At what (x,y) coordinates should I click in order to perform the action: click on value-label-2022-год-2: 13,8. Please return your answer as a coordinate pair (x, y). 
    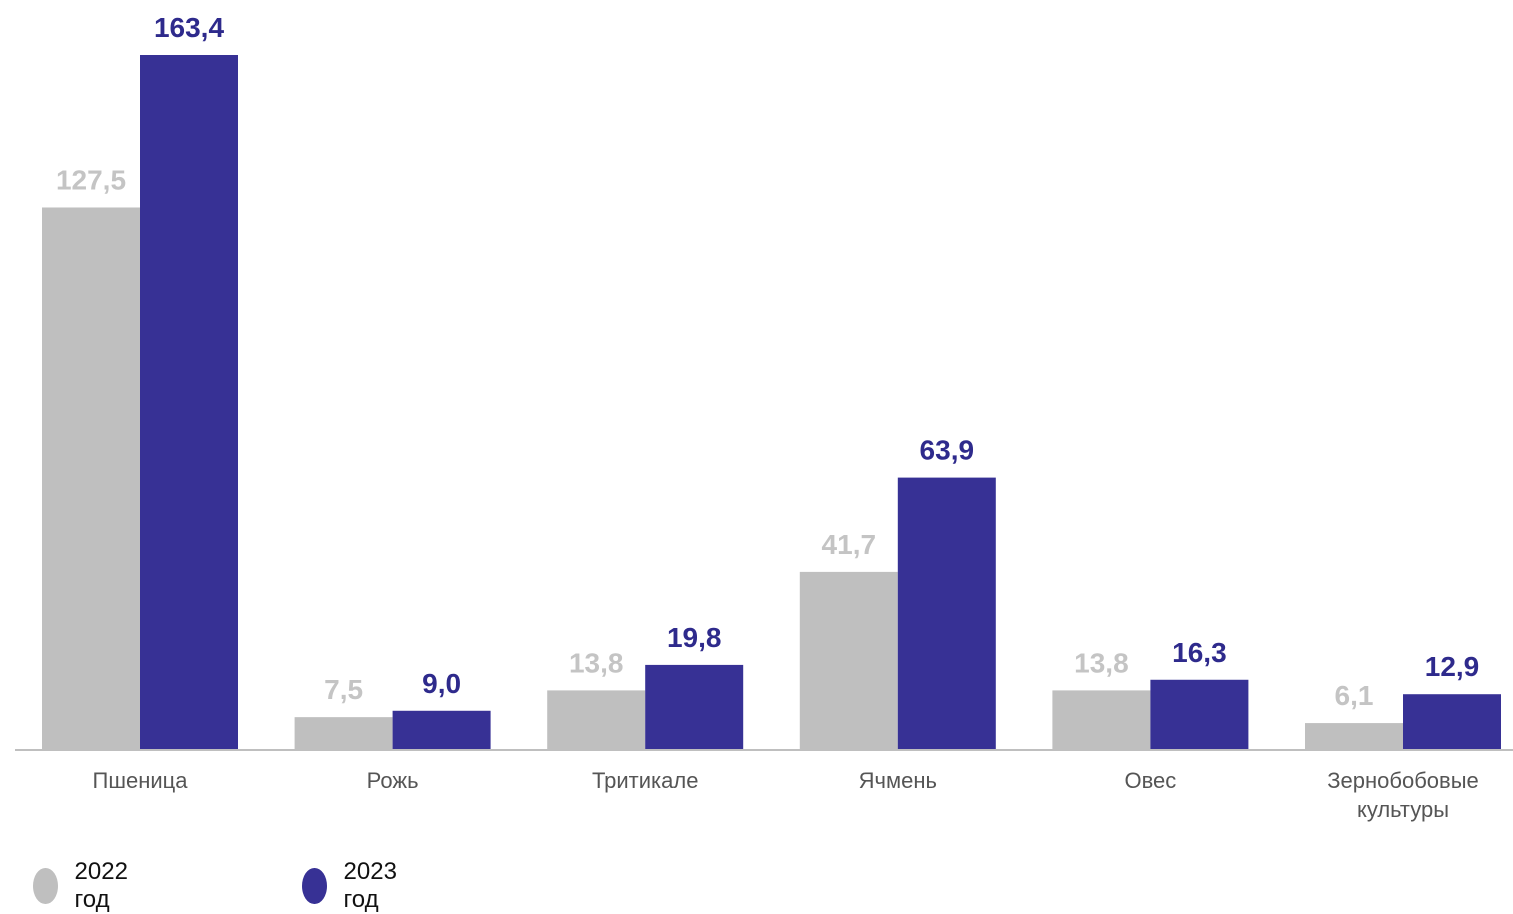
    Looking at the image, I should click on (596, 662).